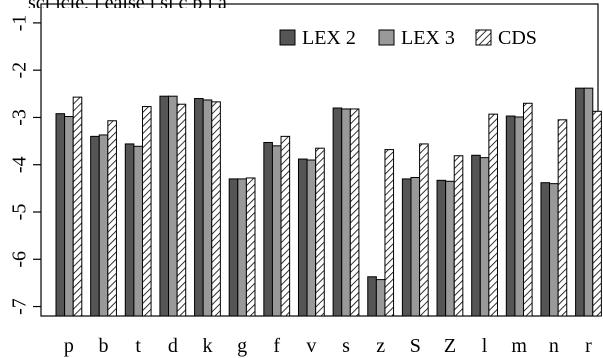  What do you see at coordinates (207, 208) in the screenshot?
I see `bar-lex-3-k` at bounding box center [207, 208].